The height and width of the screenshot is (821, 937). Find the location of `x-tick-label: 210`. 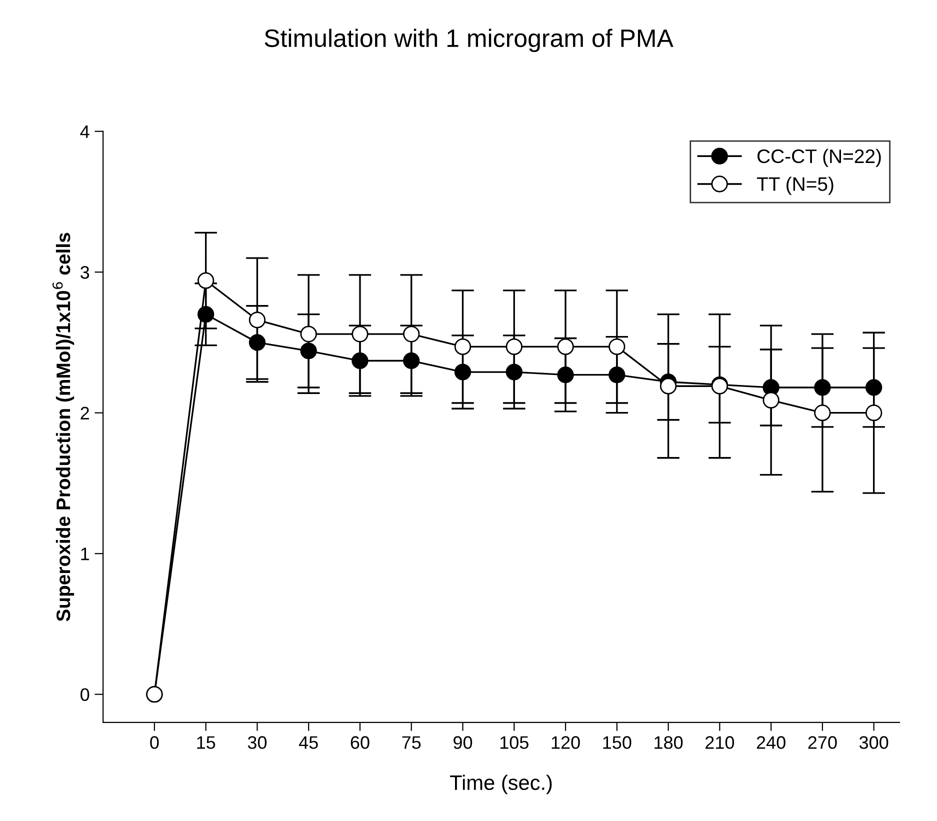

x-tick-label: 210 is located at coordinates (720, 742).